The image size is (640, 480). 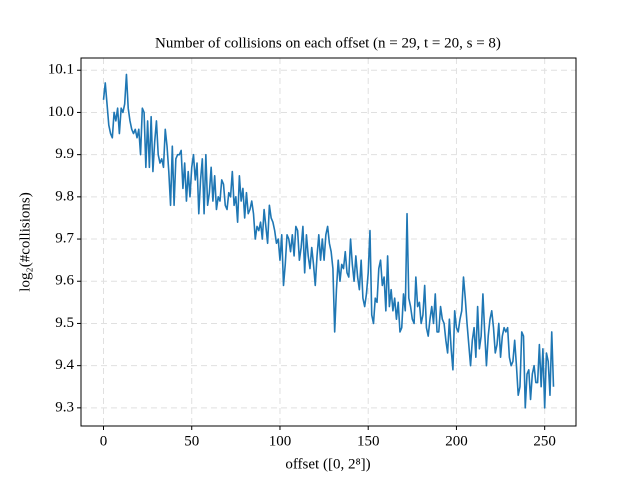 I want to click on y-tick-label: 9.5, so click(x=64, y=323).